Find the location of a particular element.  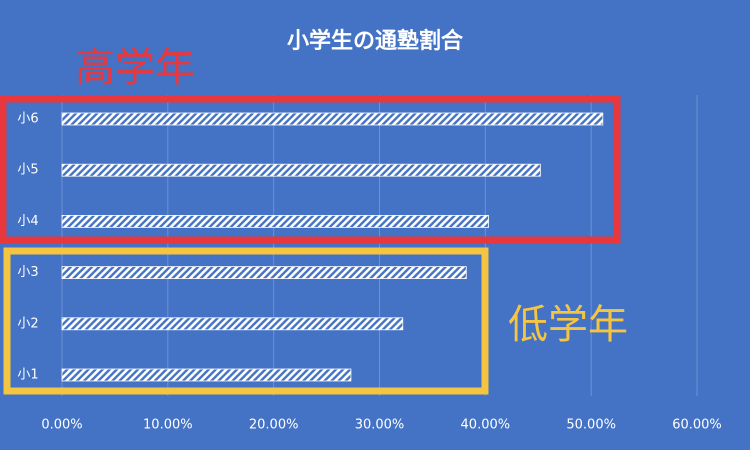

y-tick-label: 小2 is located at coordinates (27, 323).